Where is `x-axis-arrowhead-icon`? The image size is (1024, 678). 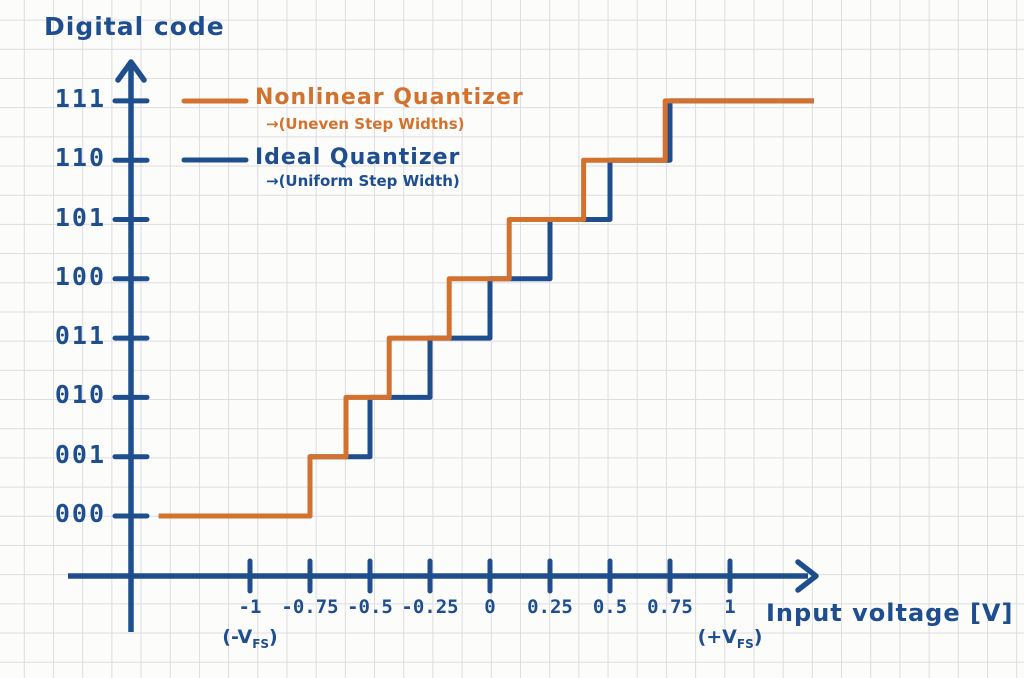
x-axis-arrowhead-icon is located at coordinates (807, 576).